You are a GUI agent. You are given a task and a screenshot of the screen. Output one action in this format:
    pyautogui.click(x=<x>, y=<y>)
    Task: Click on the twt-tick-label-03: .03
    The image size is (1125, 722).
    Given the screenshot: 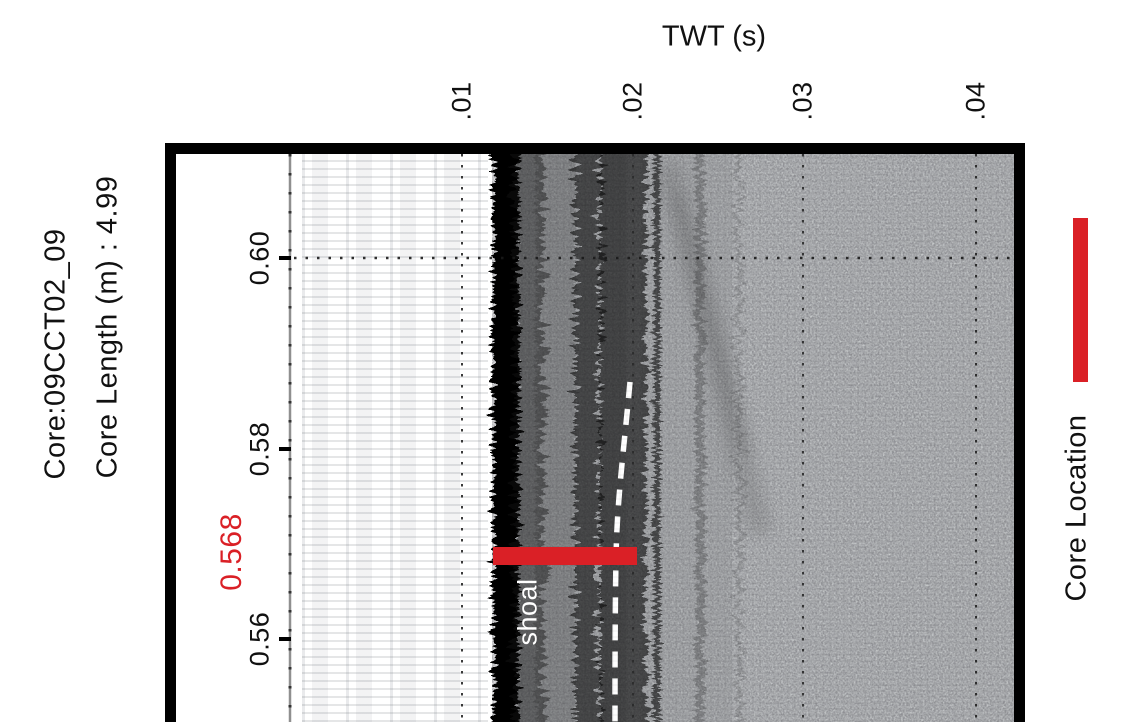 What is the action you would take?
    pyautogui.click(x=802, y=101)
    